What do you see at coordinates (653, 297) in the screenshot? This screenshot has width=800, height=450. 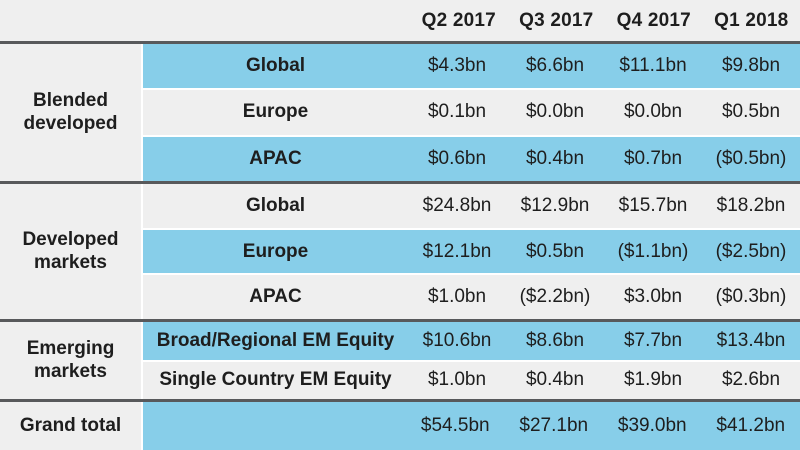 I see `value-cell: $3.0bn` at bounding box center [653, 297].